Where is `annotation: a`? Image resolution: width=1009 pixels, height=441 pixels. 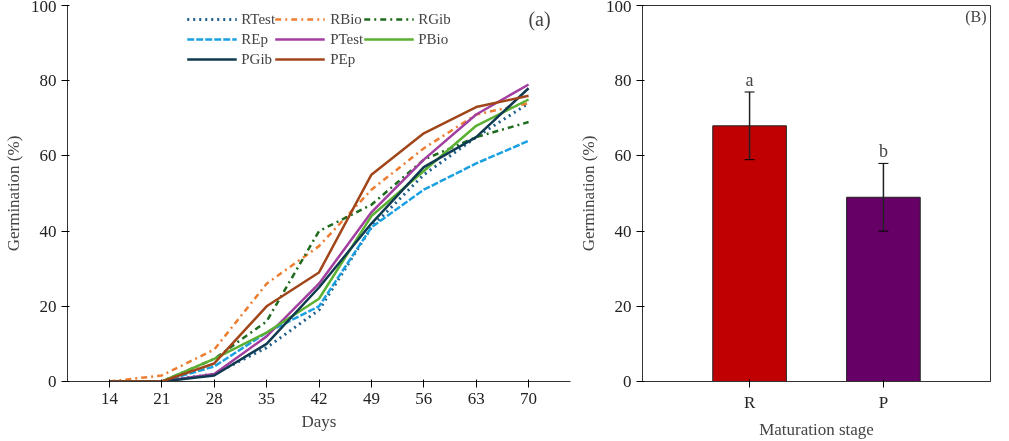
annotation: a is located at coordinates (749, 79).